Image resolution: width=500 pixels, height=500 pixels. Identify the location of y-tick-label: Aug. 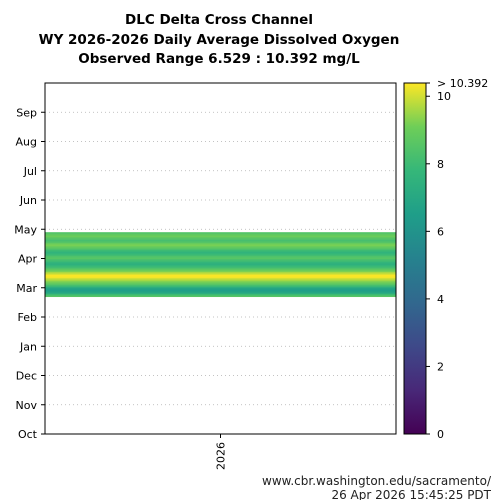
(26, 142).